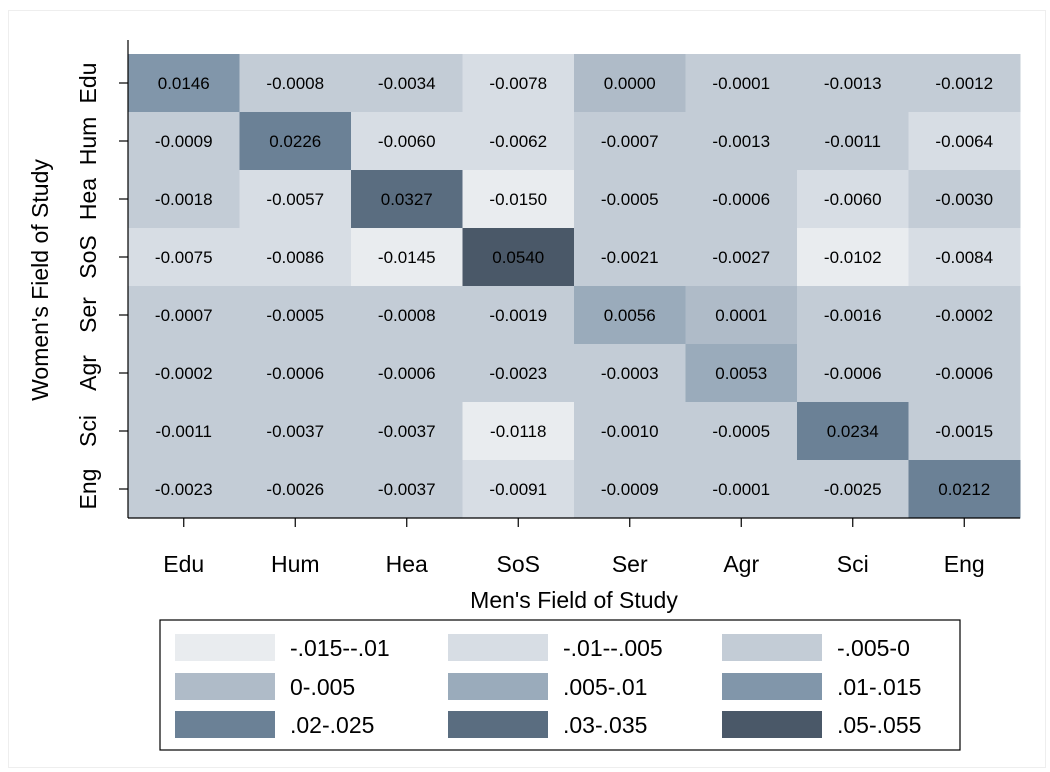 The image size is (1050, 772). What do you see at coordinates (853, 564) in the screenshot?
I see `x-tick-label: Sci` at bounding box center [853, 564].